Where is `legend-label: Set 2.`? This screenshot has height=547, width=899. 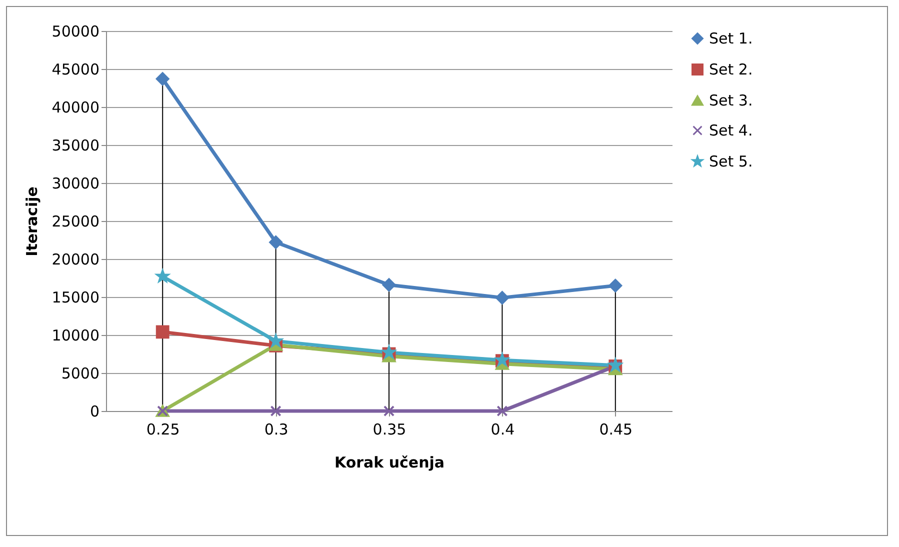 legend-label: Set 2. is located at coordinates (731, 69).